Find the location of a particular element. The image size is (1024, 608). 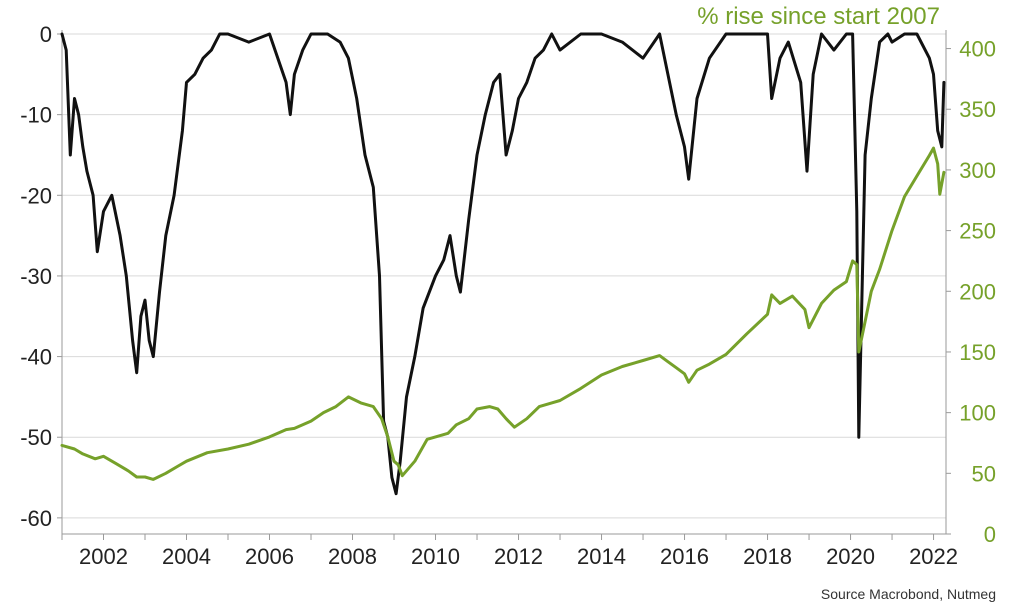

x-tick-label: 2014 is located at coordinates (601, 556).